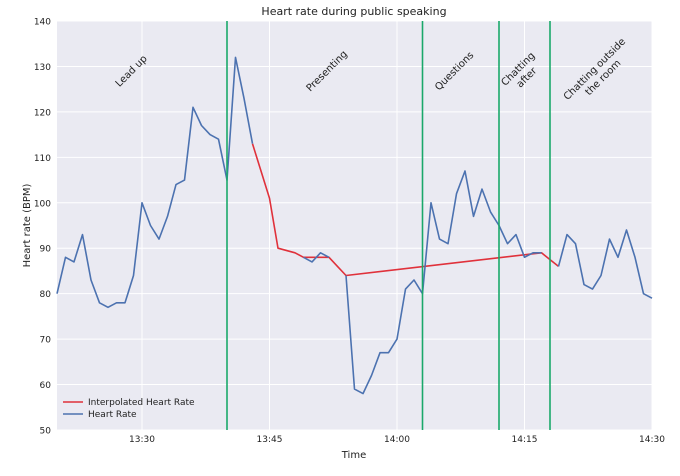 The image size is (680, 476). I want to click on x-axis-label: Time, so click(353, 455).